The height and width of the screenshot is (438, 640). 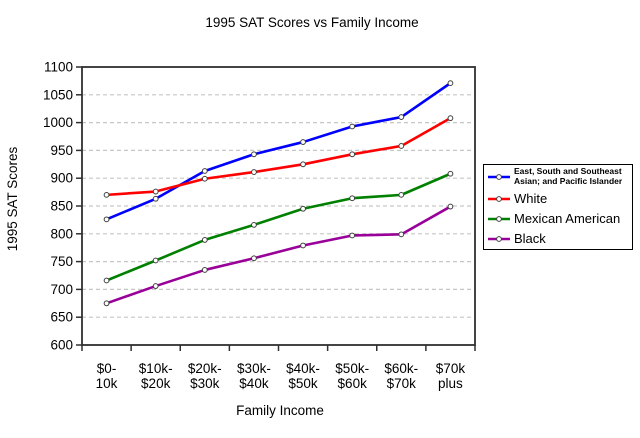 I want to click on y-tick-label: 900, so click(x=61, y=178).